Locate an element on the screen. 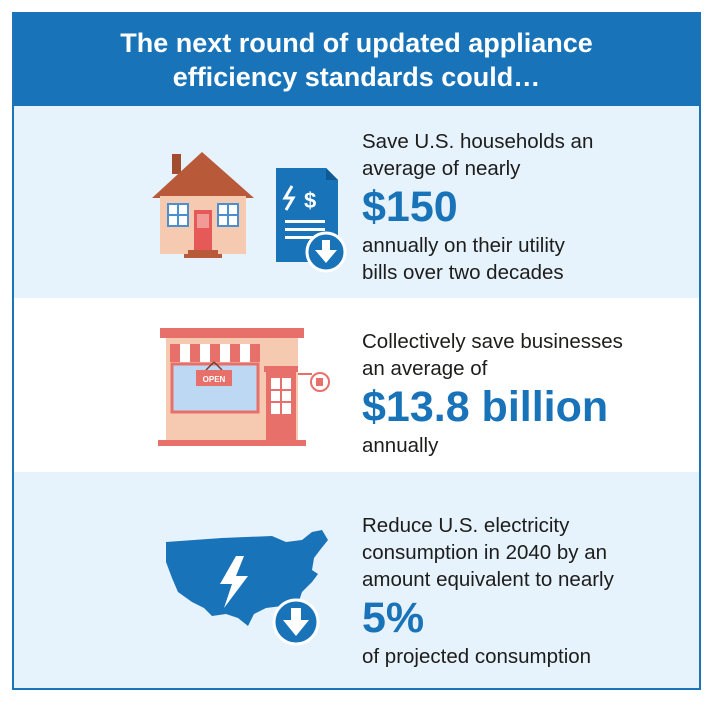 The width and height of the screenshot is (717, 706). households-savings-value: $150 is located at coordinates (410, 207).